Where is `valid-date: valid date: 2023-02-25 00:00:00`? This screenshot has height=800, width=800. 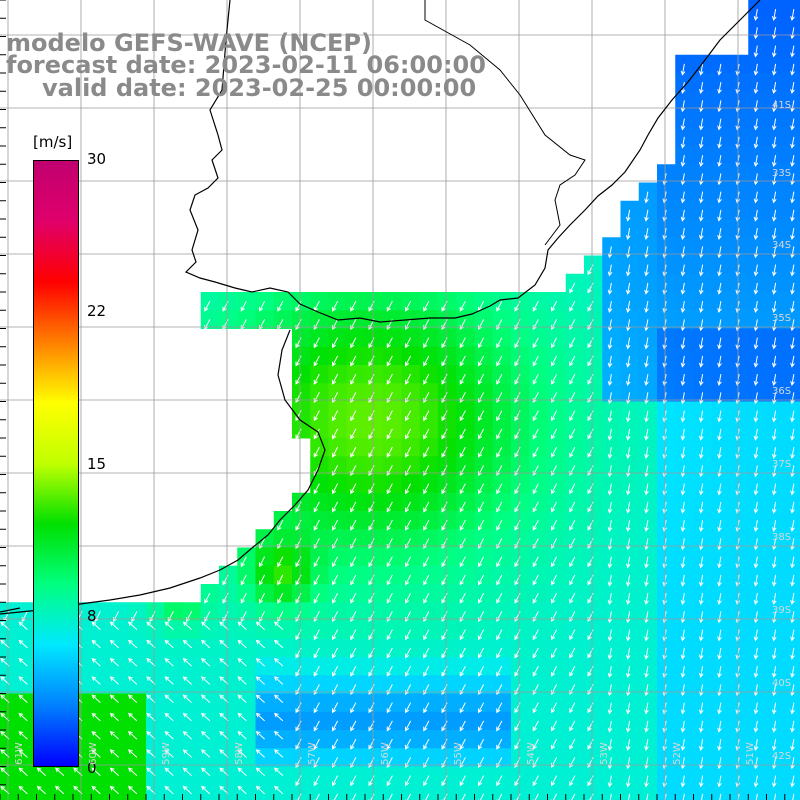 valid-date: valid date: 2023-02-25 00:00:00 is located at coordinates (259, 88).